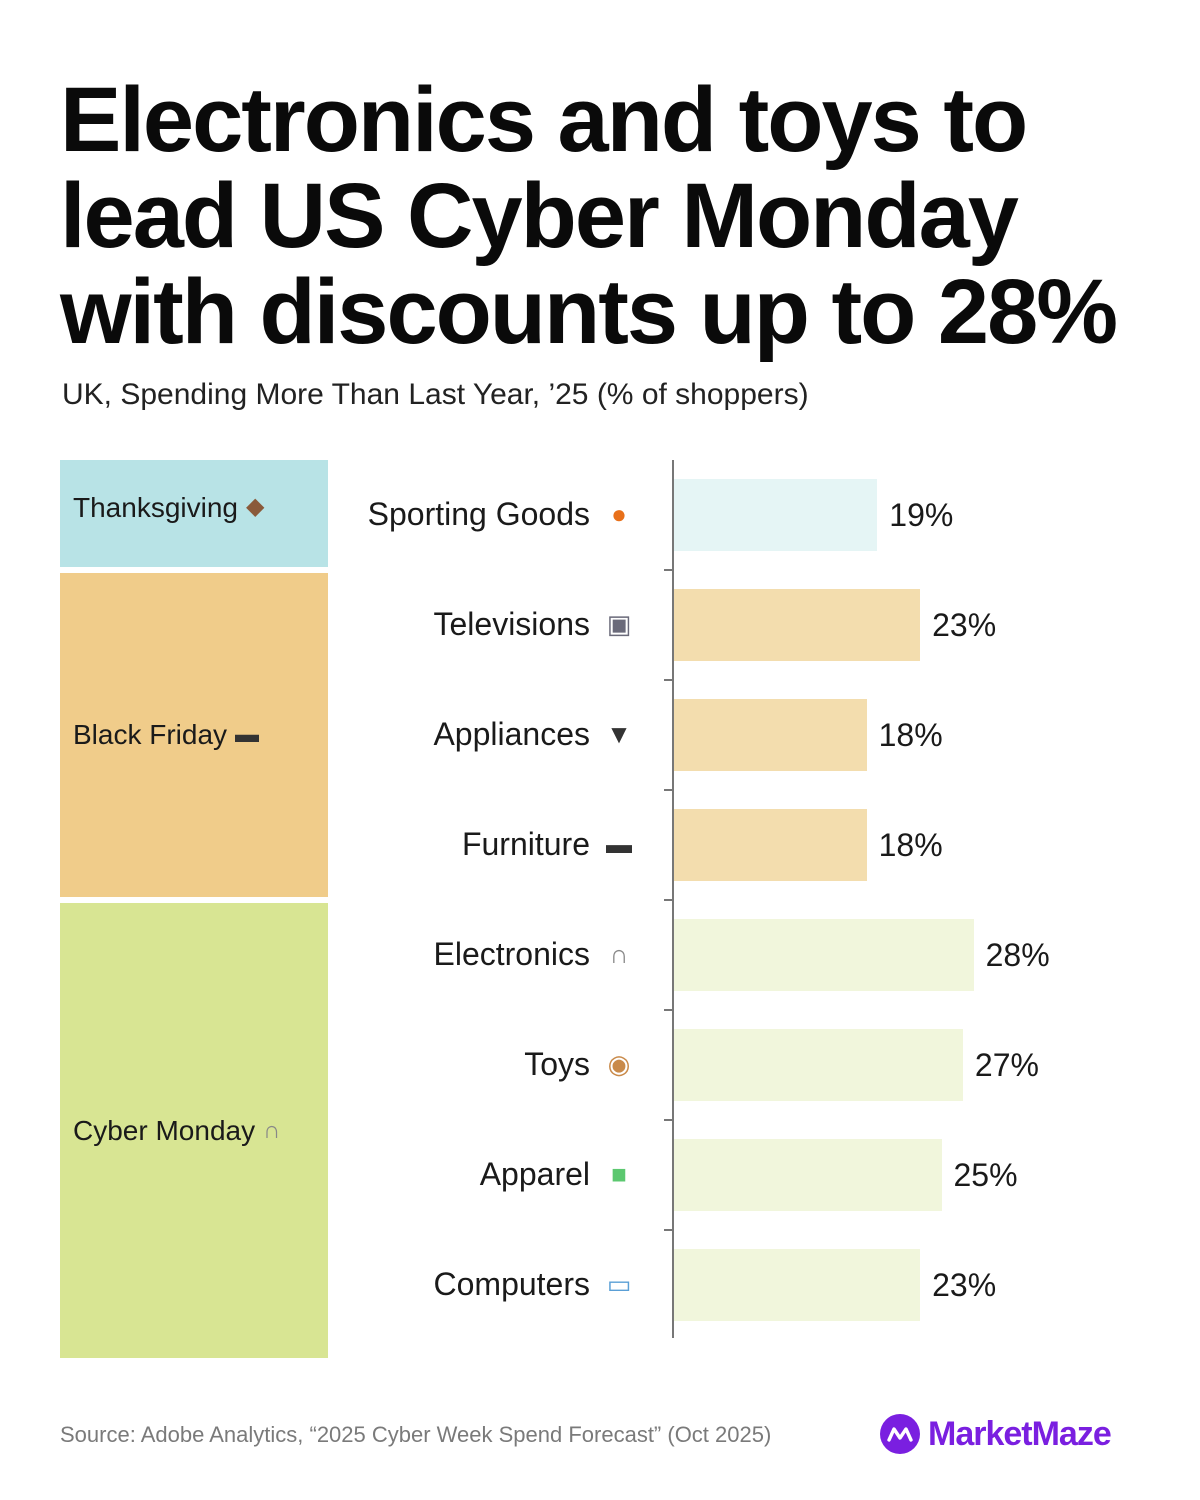  Describe the element at coordinates (619, 513) in the screenshot. I see `basketball-icon: ●` at that location.